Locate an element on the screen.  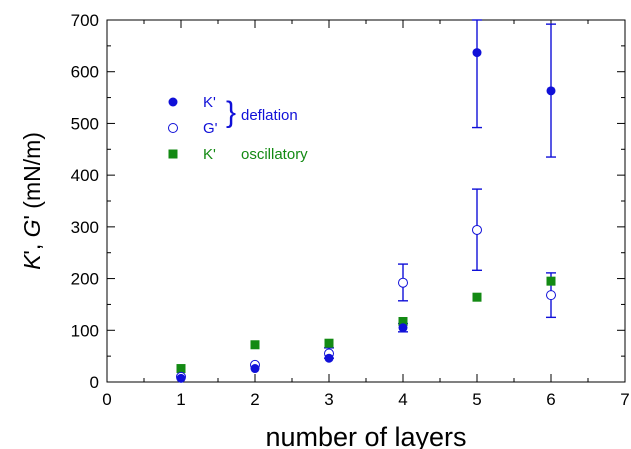
y-tick-label: 500 is located at coordinates (85, 123).